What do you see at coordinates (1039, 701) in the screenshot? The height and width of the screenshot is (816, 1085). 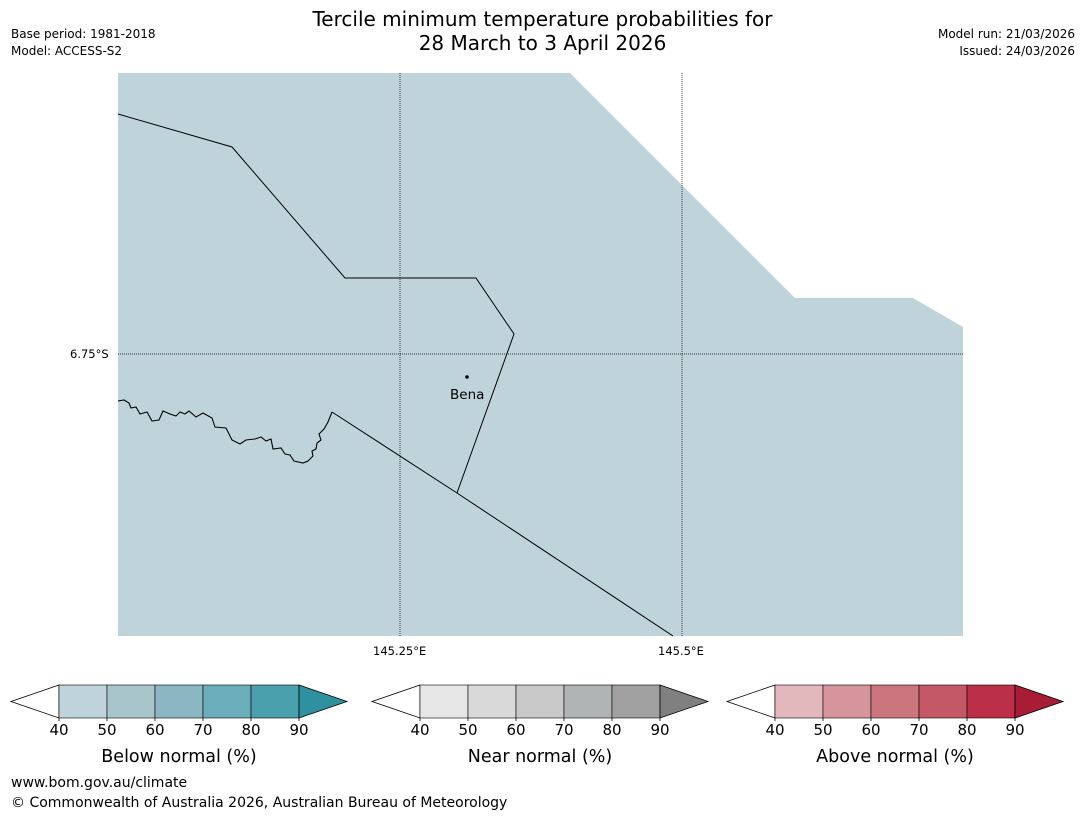 I see `legend-2-high-extension` at bounding box center [1039, 701].